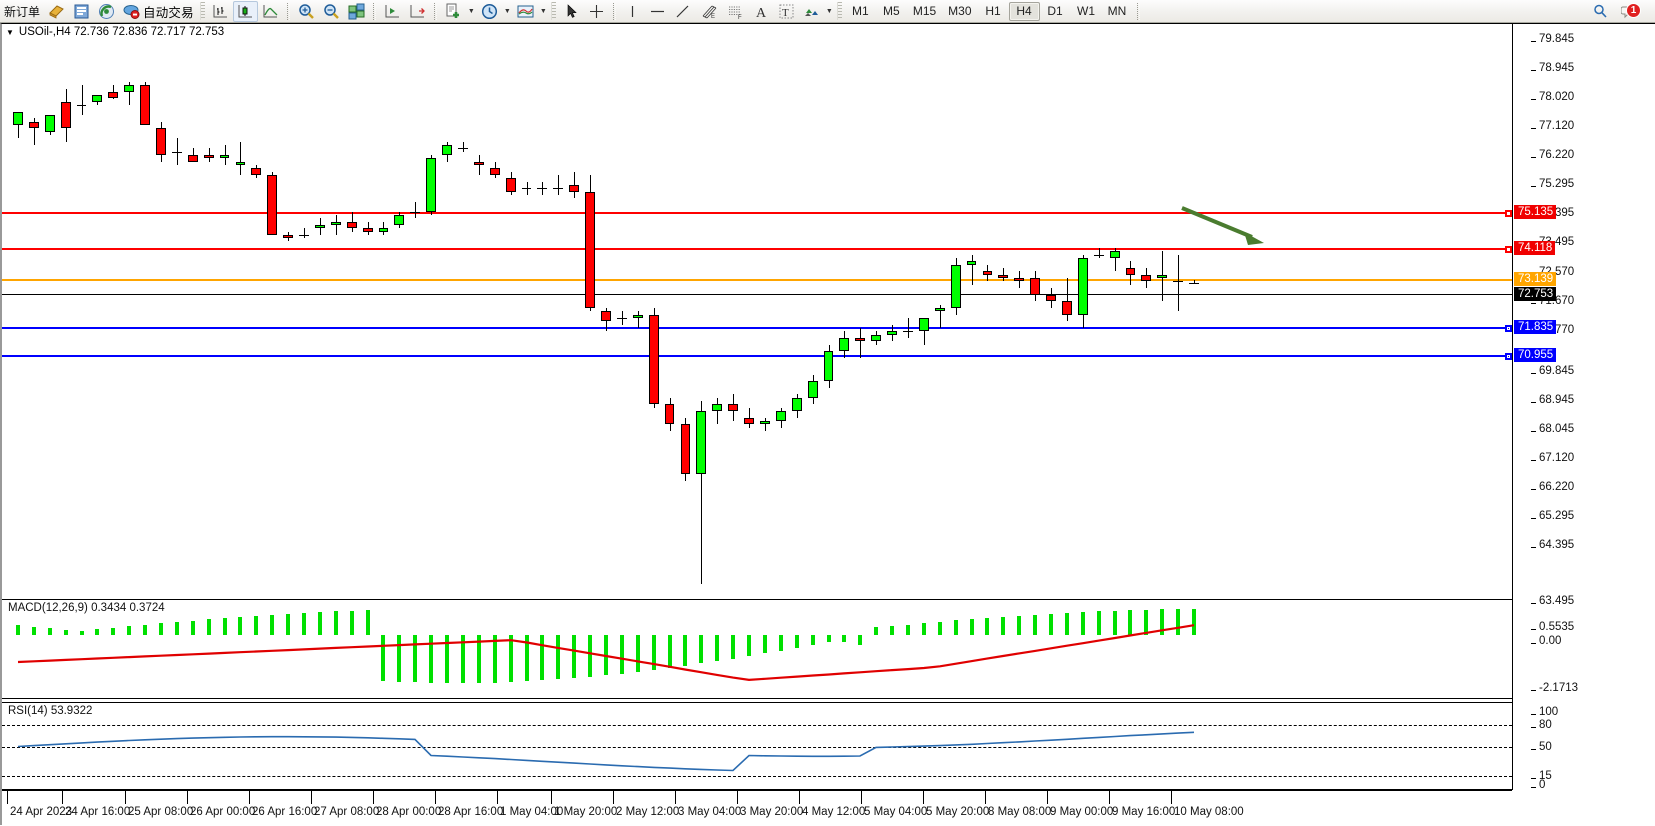 This screenshot has height=826, width=1655. I want to click on price-tag-73139: 73.139, so click(1535, 279).